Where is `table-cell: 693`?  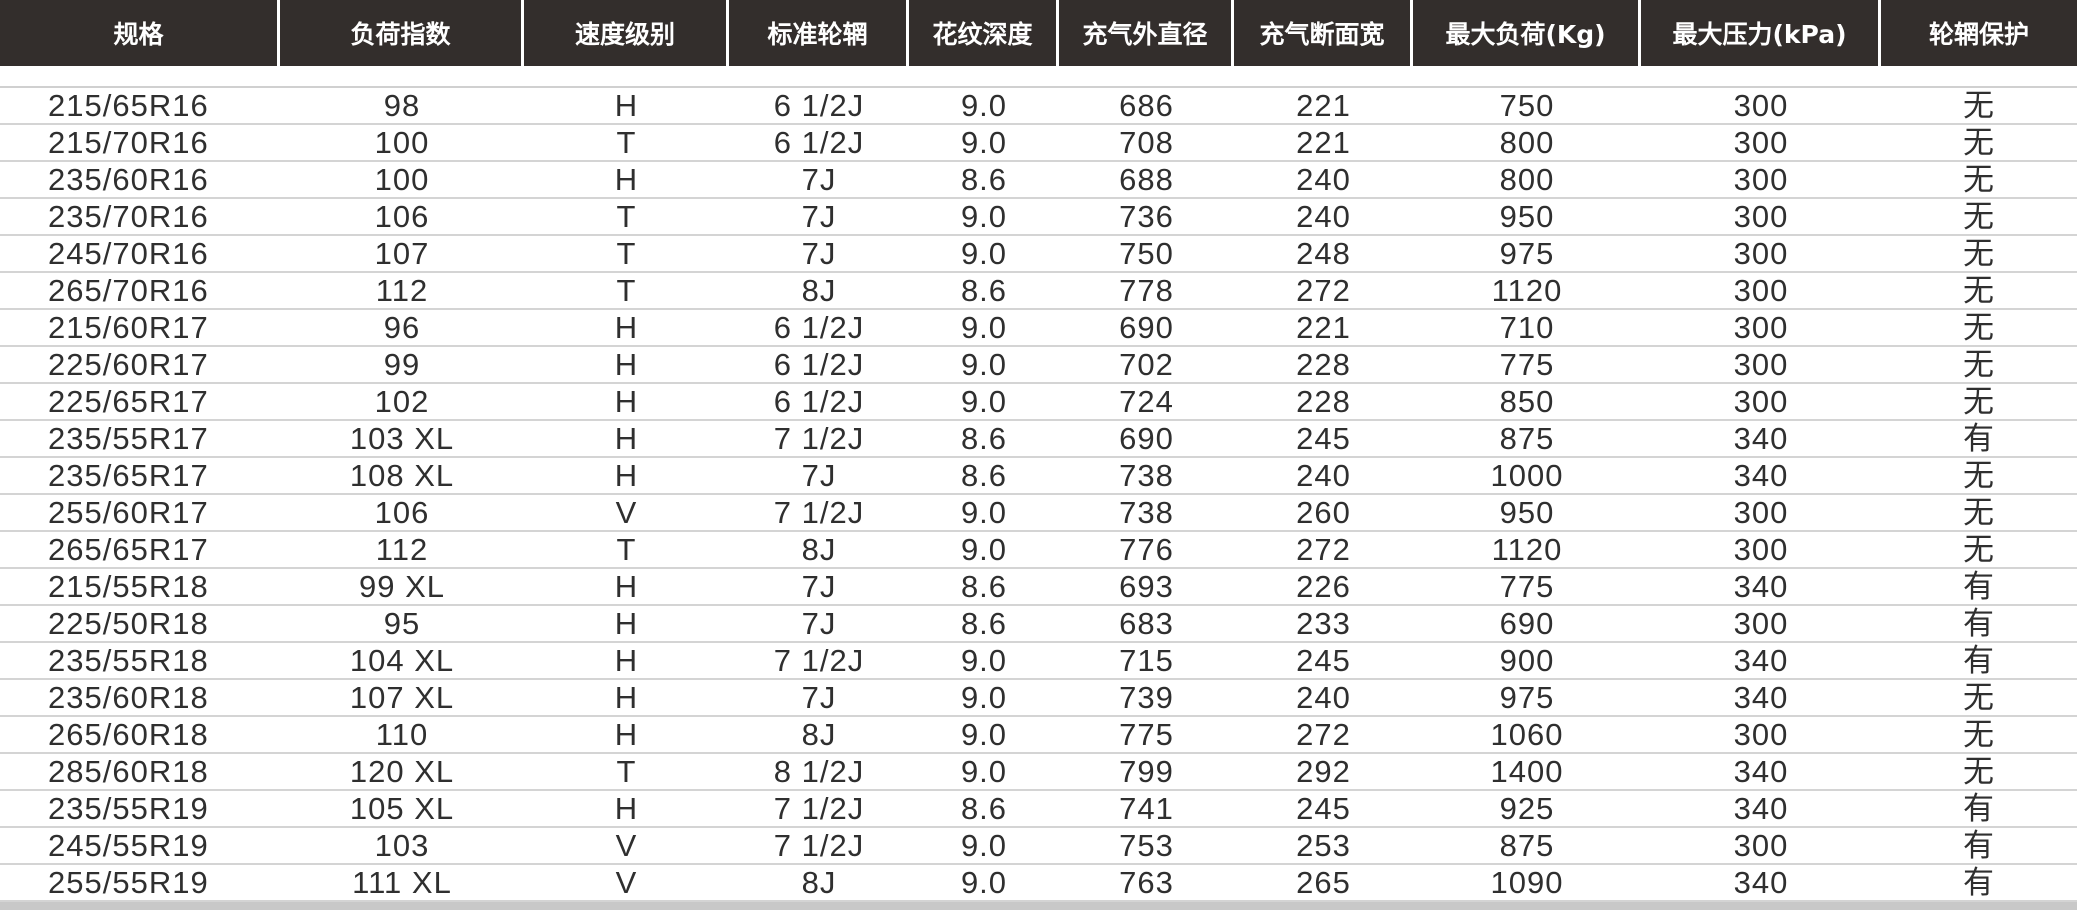
table-cell: 693 is located at coordinates (1146, 586).